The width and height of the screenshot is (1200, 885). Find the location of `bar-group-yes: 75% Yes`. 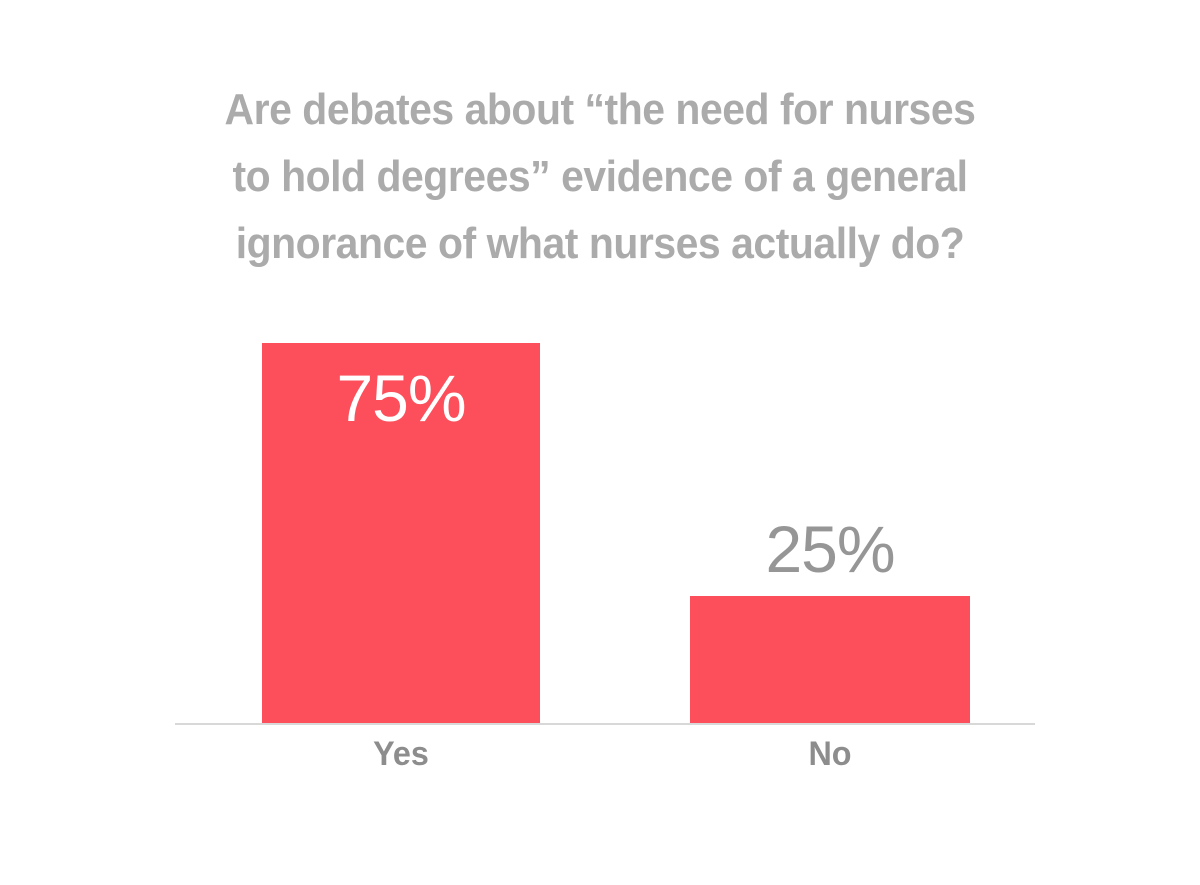

bar-group-yes: 75% Yes is located at coordinates (401, 557).